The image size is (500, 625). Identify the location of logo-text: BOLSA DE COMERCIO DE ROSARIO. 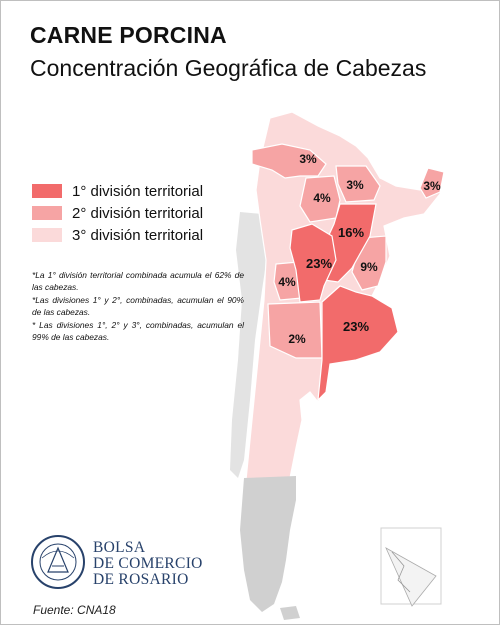
(148, 564).